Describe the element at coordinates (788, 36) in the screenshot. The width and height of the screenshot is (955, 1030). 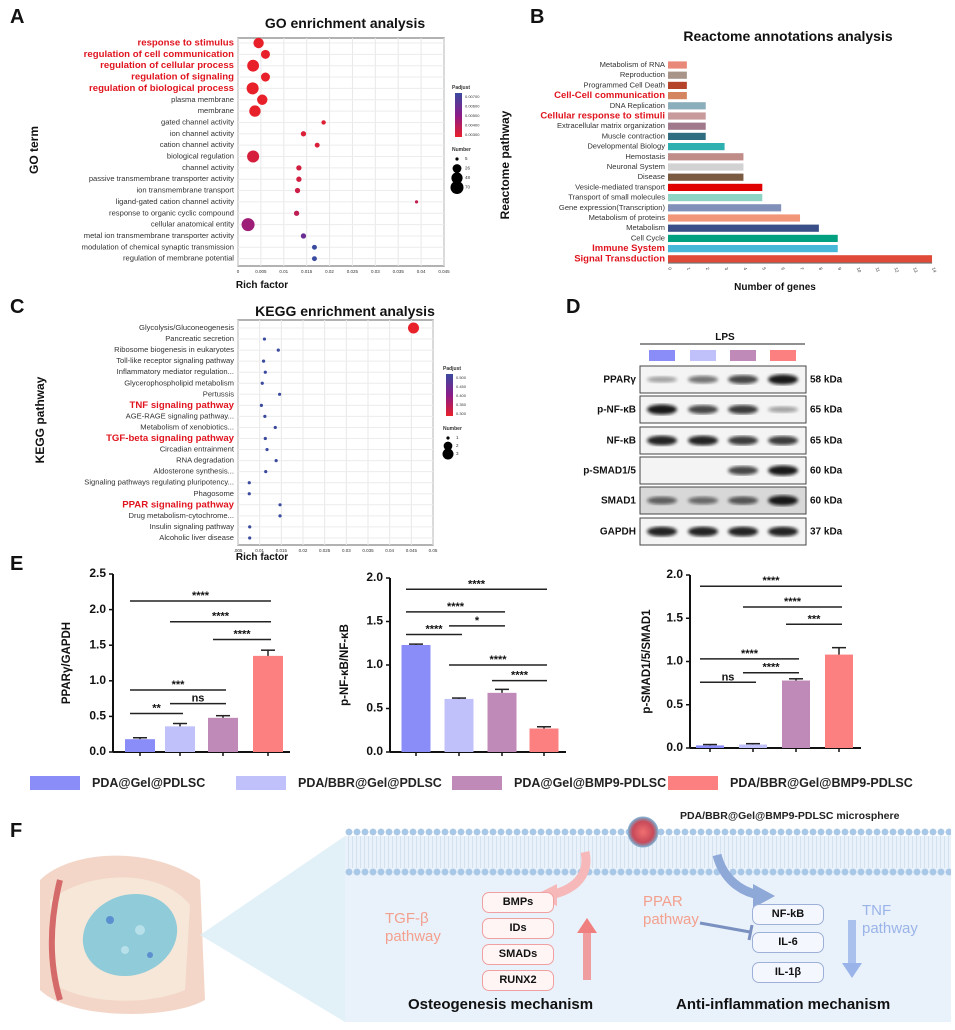
I see `chart-title: Reactome annotations analysis` at that location.